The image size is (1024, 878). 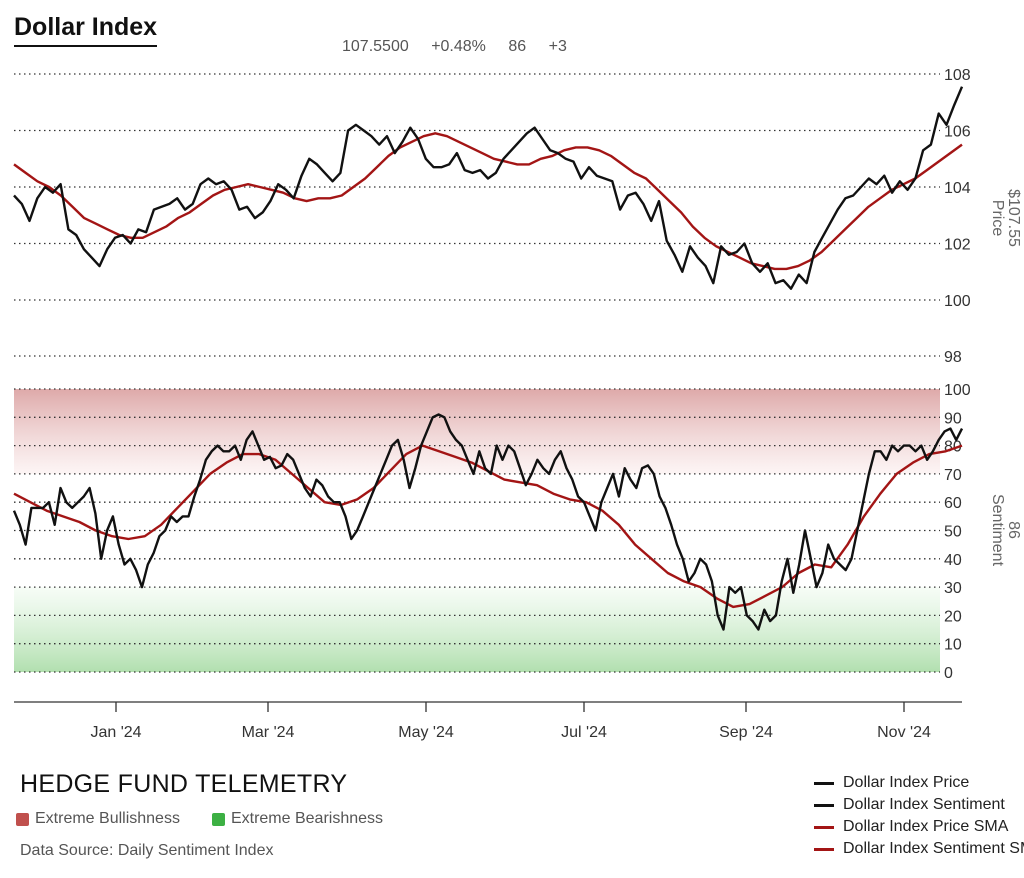 I want to click on zone-legend-bear: Extreme Bearishness, so click(x=297, y=819).